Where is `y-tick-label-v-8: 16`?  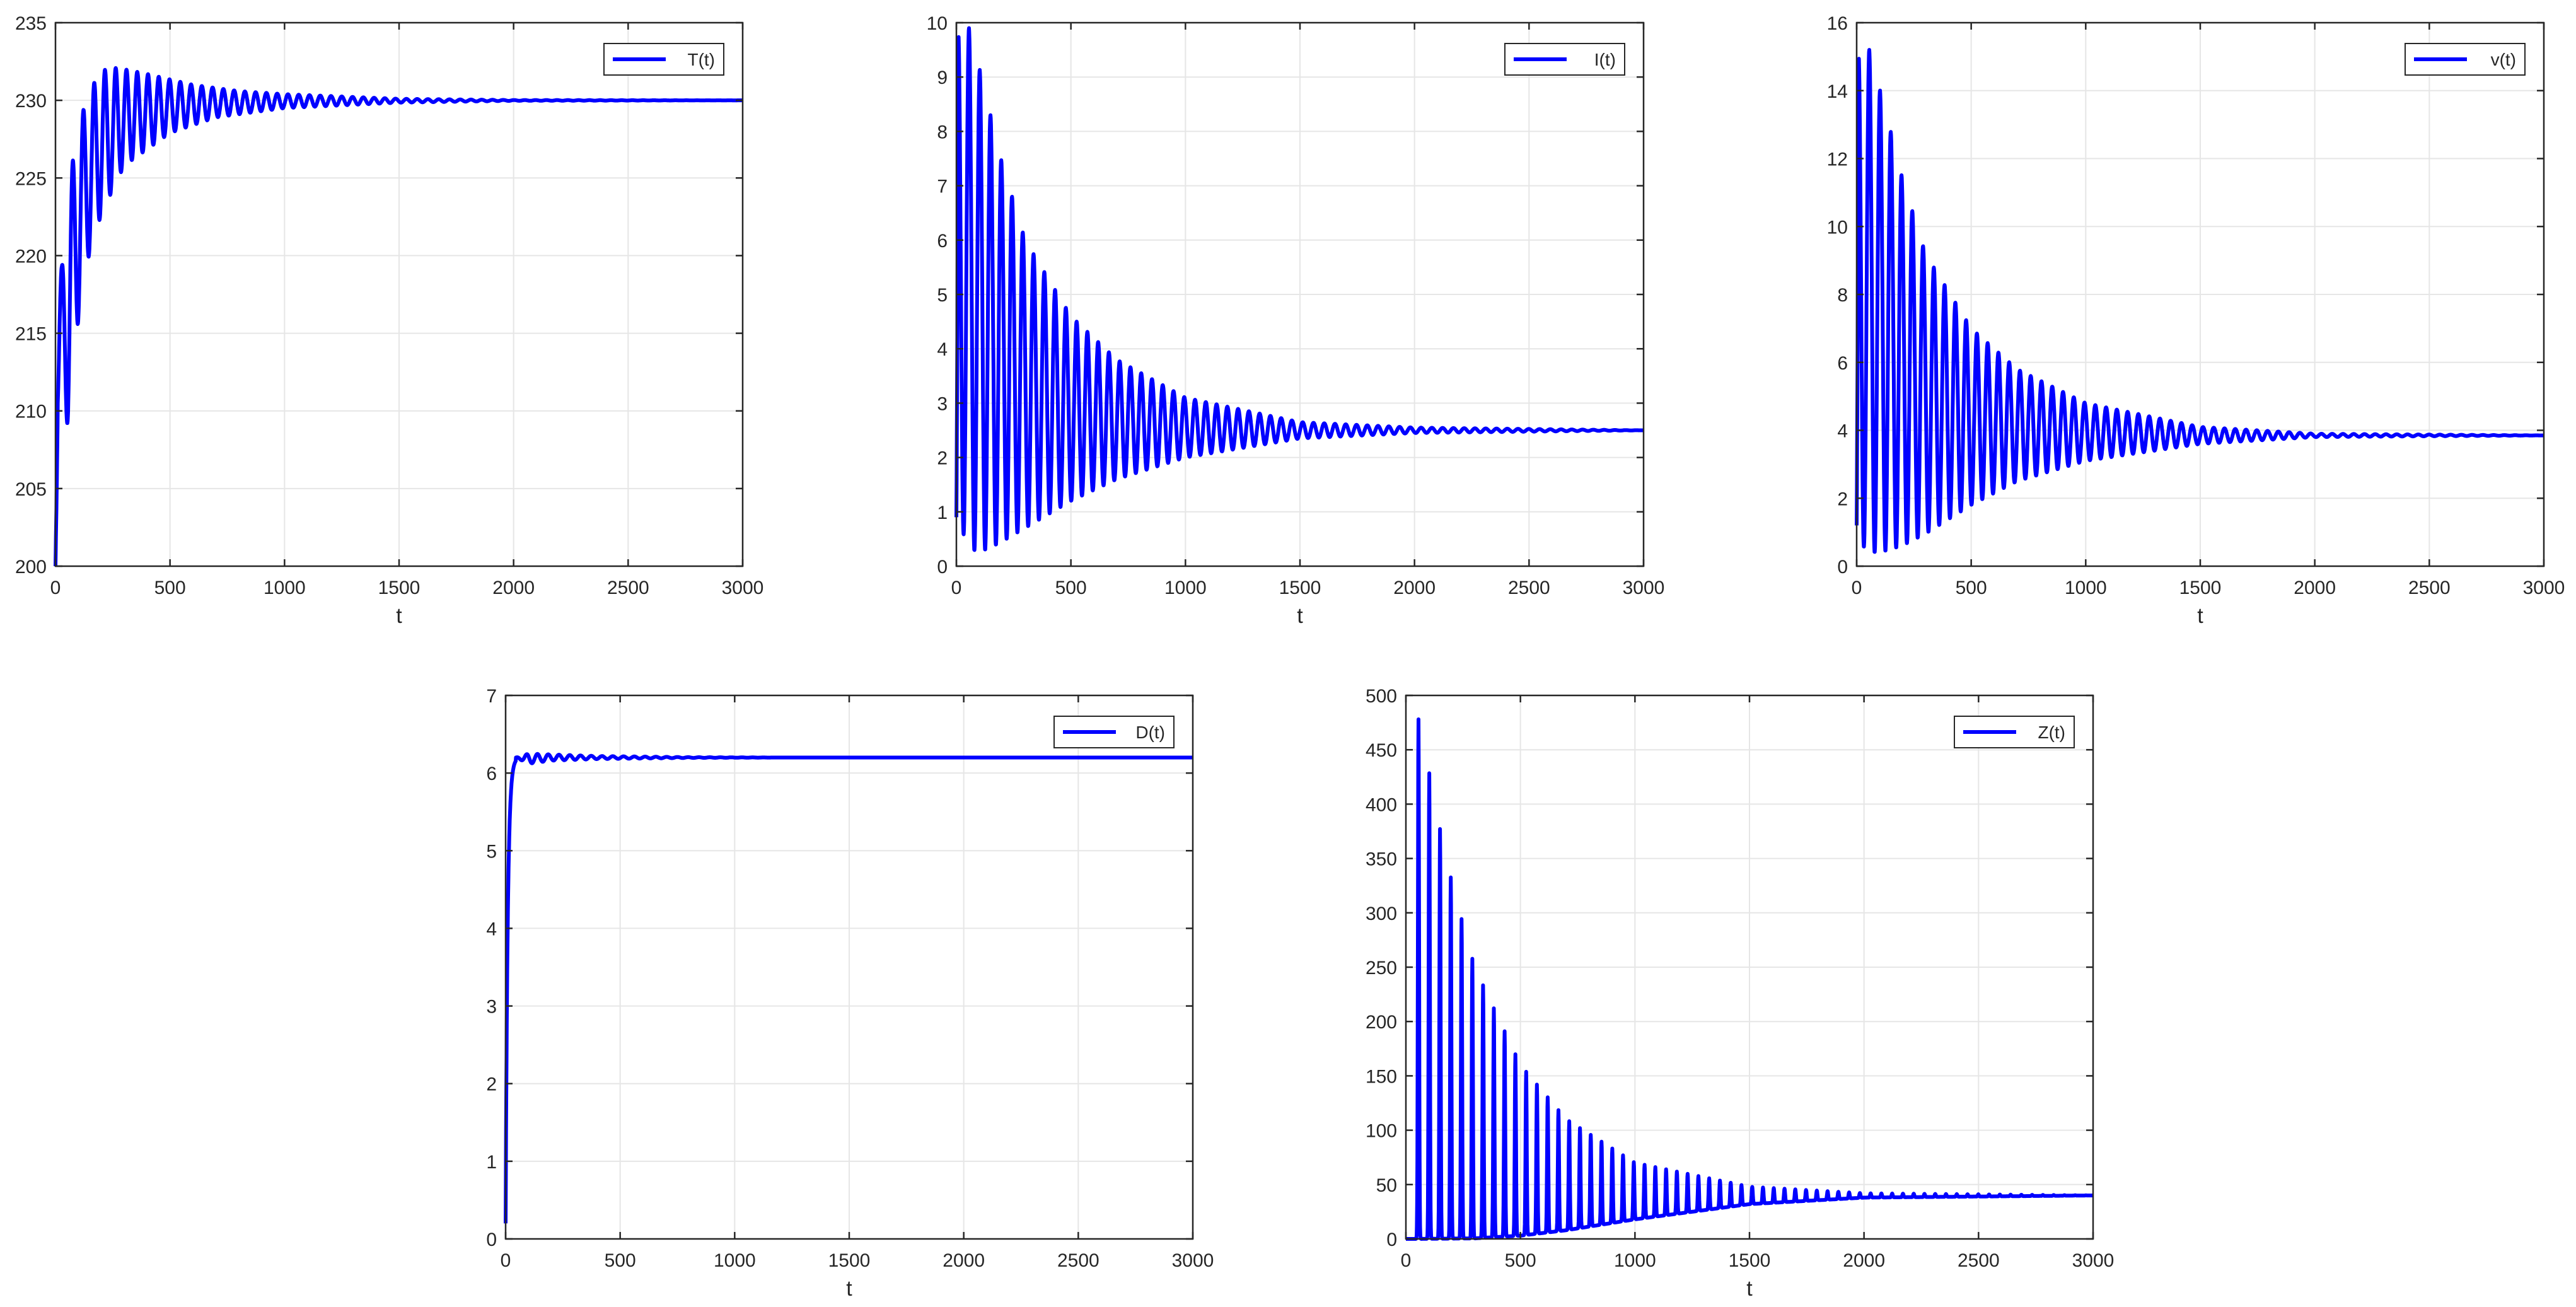
y-tick-label-v-8: 16 is located at coordinates (1837, 23).